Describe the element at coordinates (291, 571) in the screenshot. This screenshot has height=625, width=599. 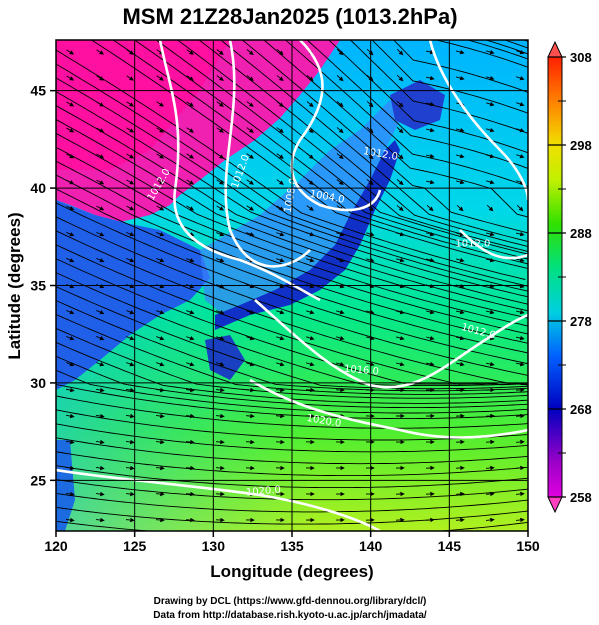
I see `x-axis-label: Longitude (degrees)` at that location.